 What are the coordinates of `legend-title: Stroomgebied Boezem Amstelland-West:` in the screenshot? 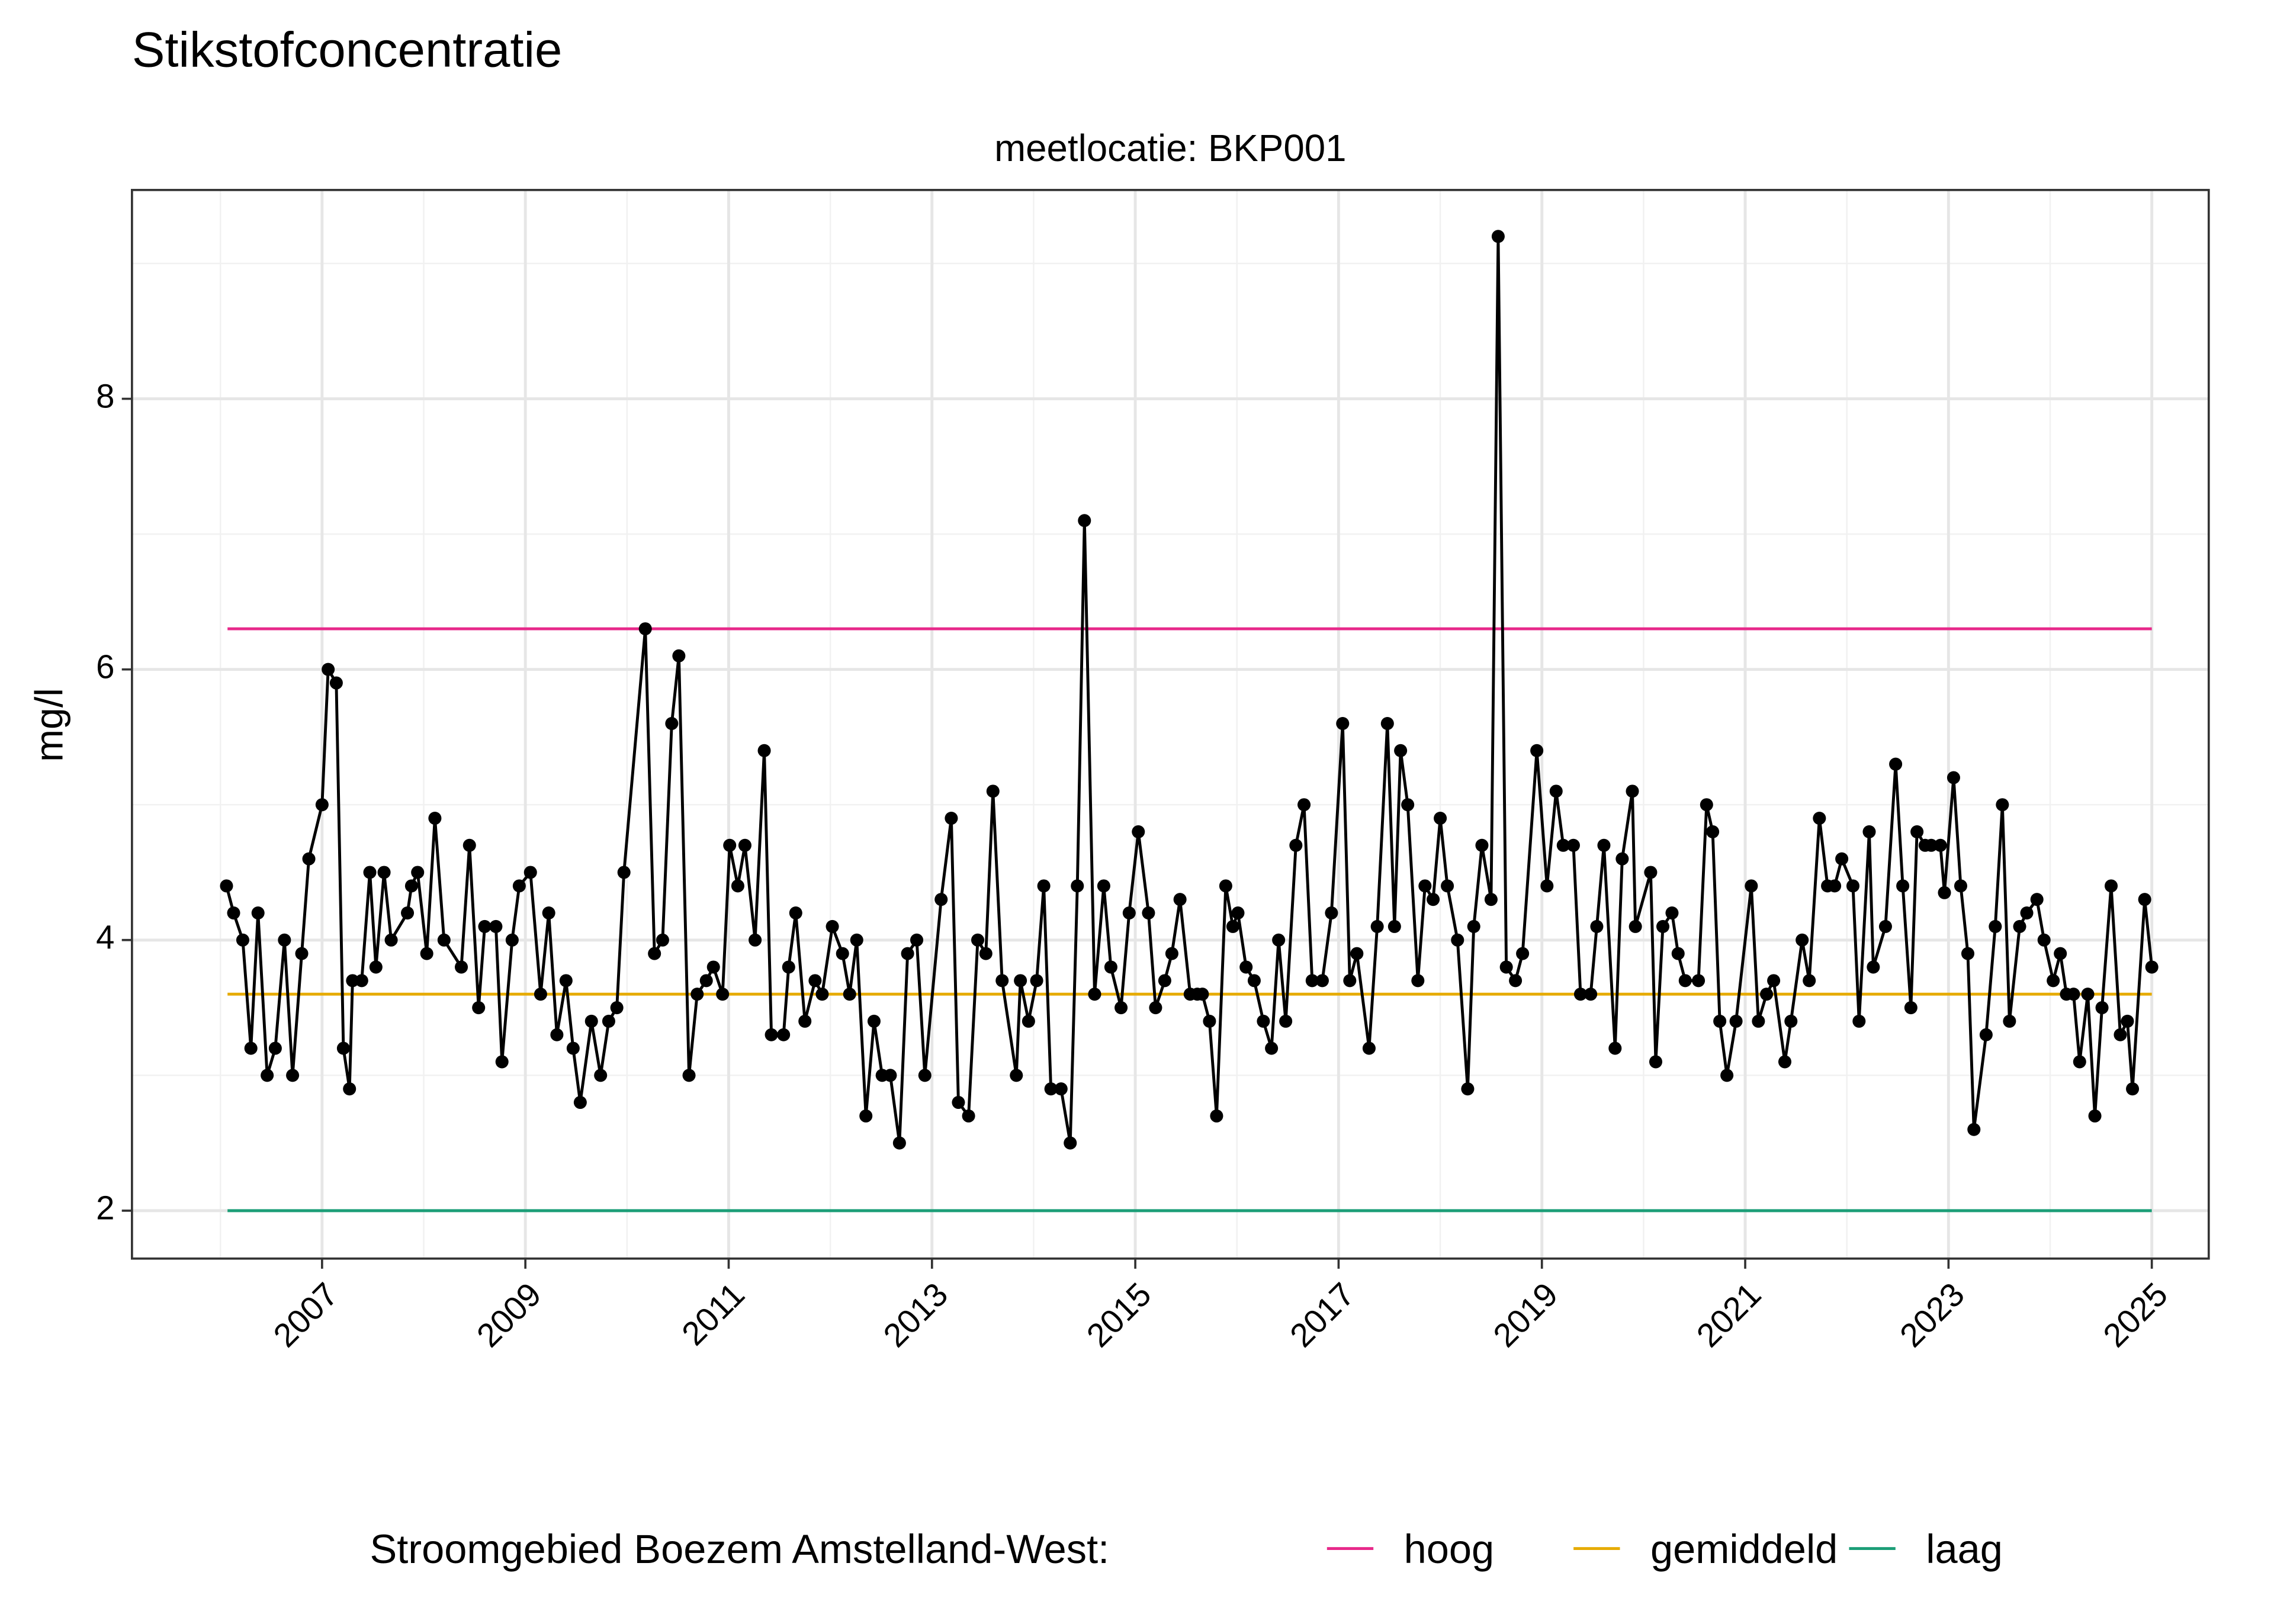 It's located at (739, 1549).